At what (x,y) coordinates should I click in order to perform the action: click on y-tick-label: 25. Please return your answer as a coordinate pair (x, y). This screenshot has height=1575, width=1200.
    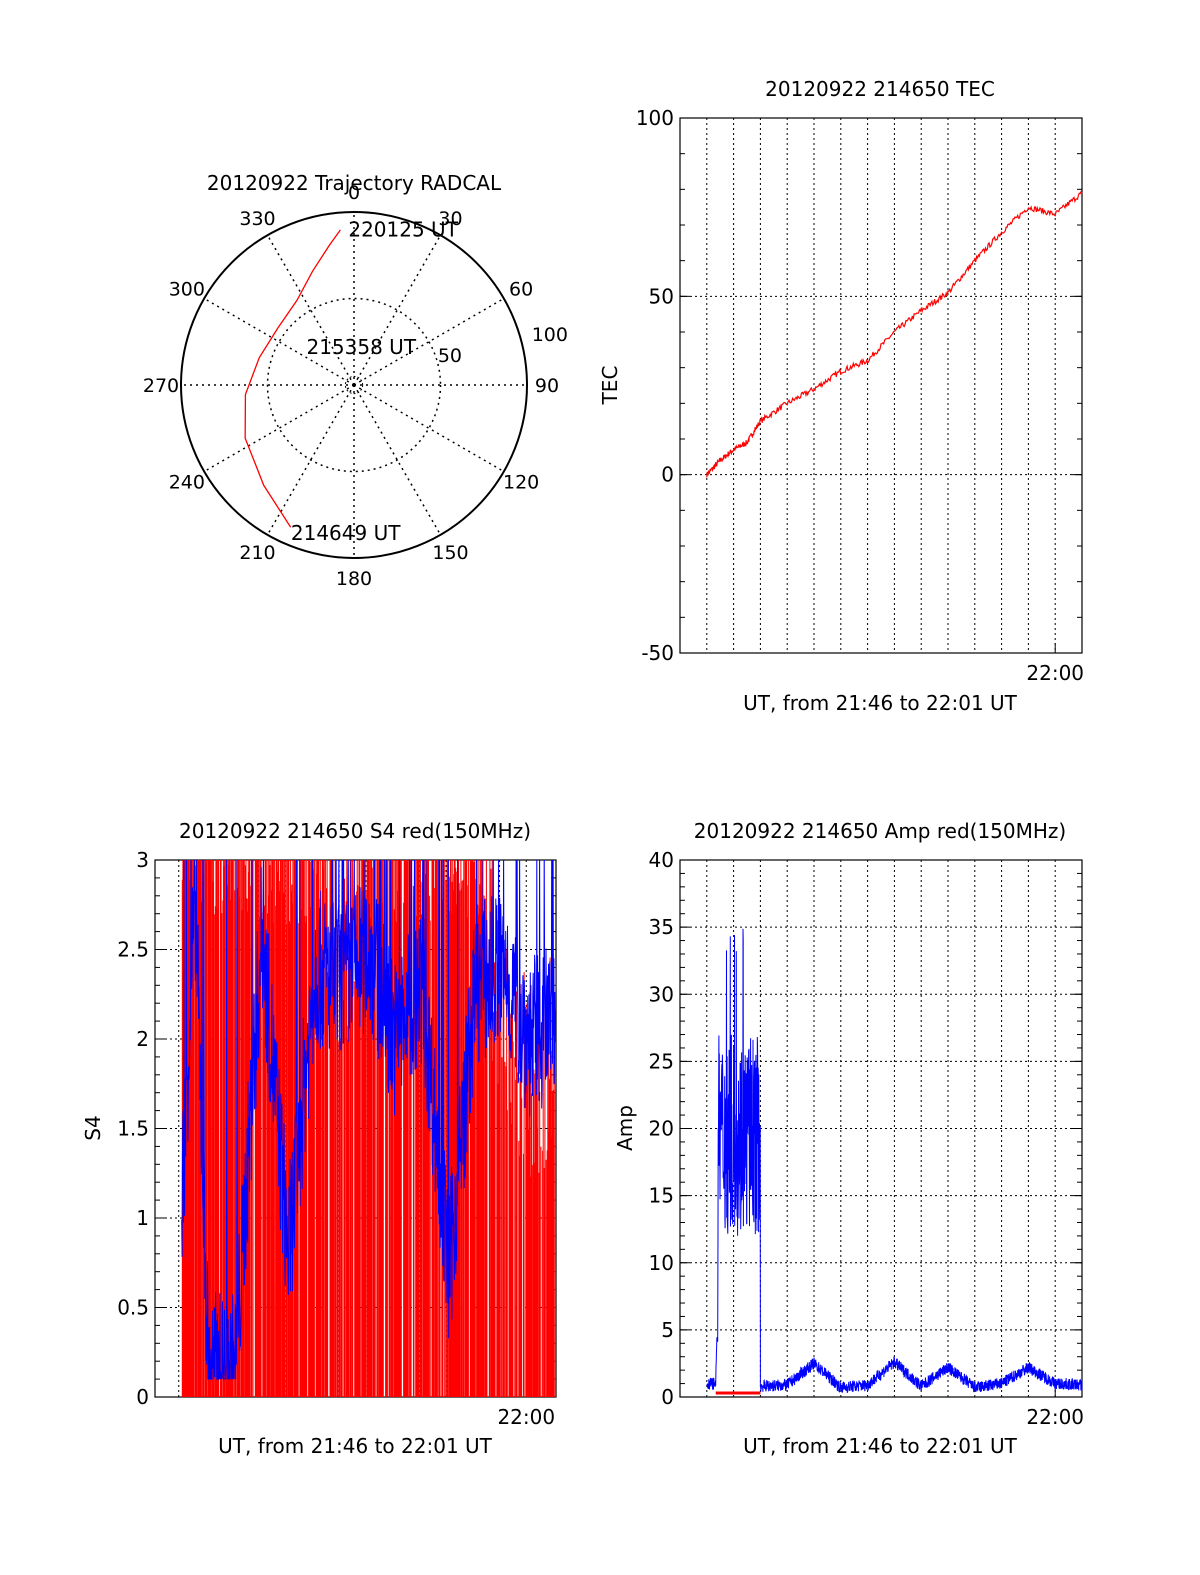
    Looking at the image, I should click on (661, 1061).